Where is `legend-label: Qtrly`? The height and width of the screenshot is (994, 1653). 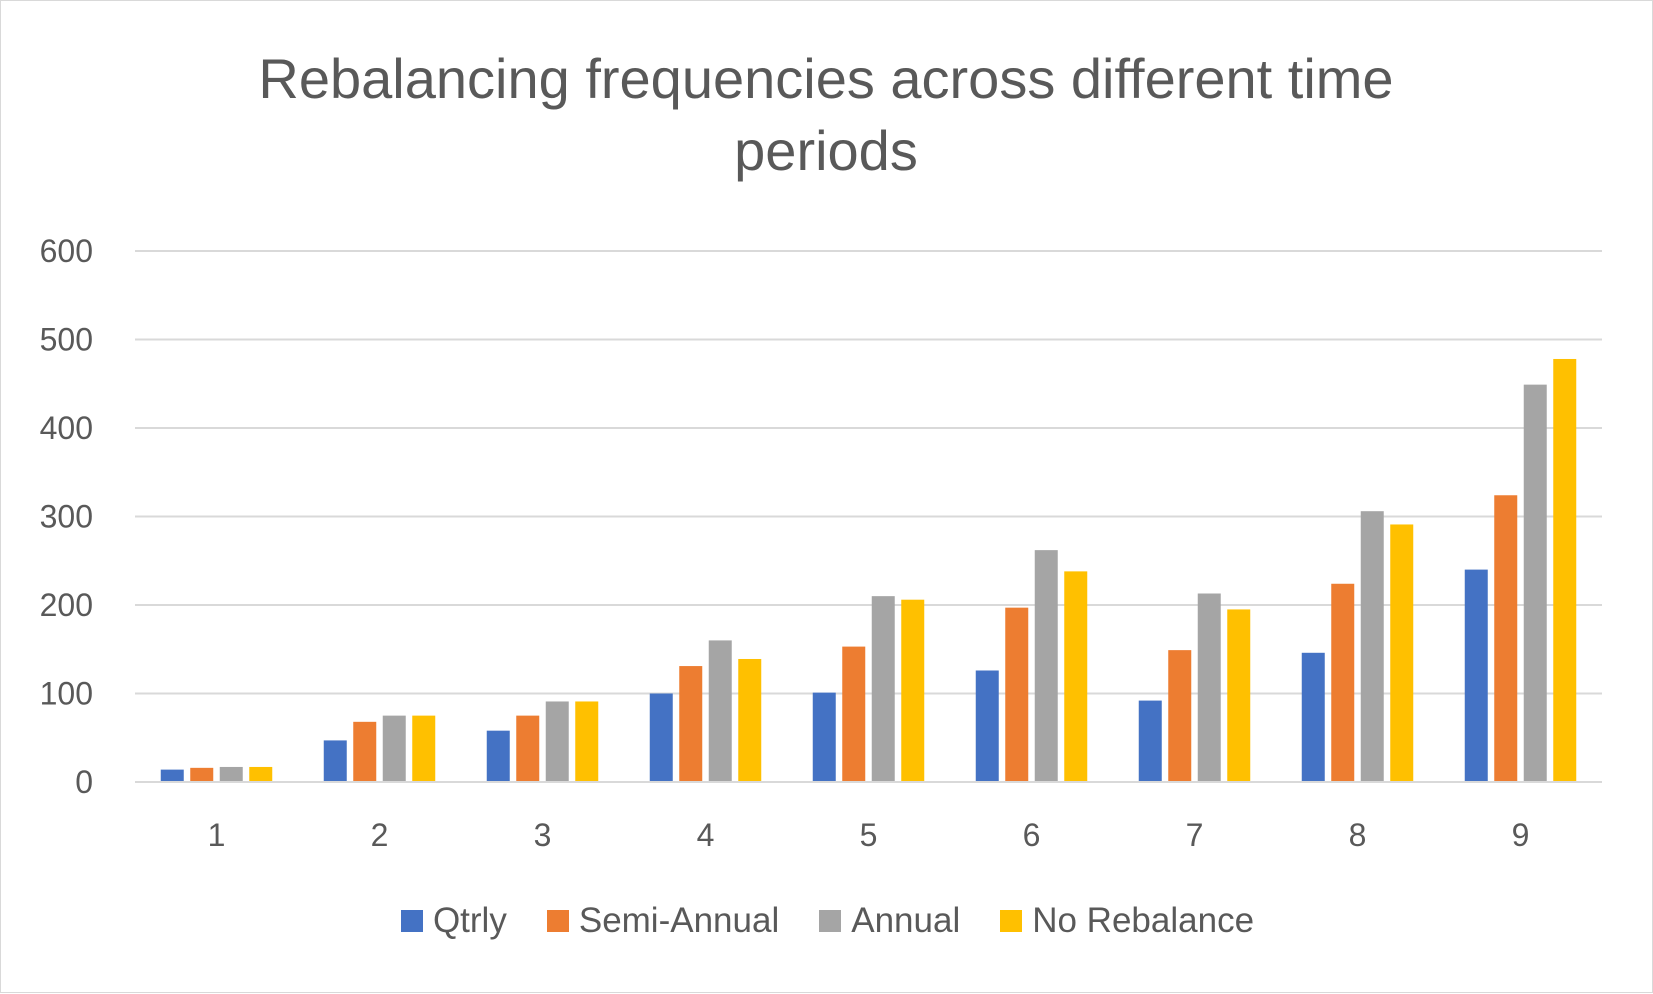
legend-label: Qtrly is located at coordinates (469, 920).